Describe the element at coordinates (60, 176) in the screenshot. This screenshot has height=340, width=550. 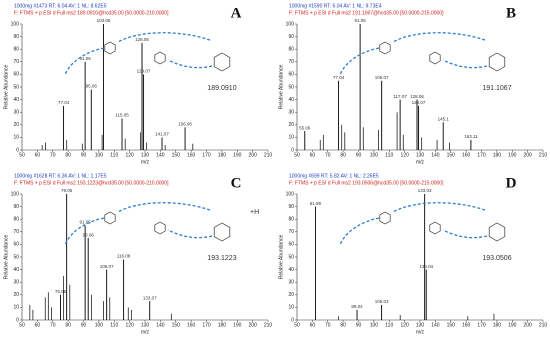
I see `header-line: 1000mg #1628 RT: 6.36 AV: 1 NL: 1.17E5` at that location.